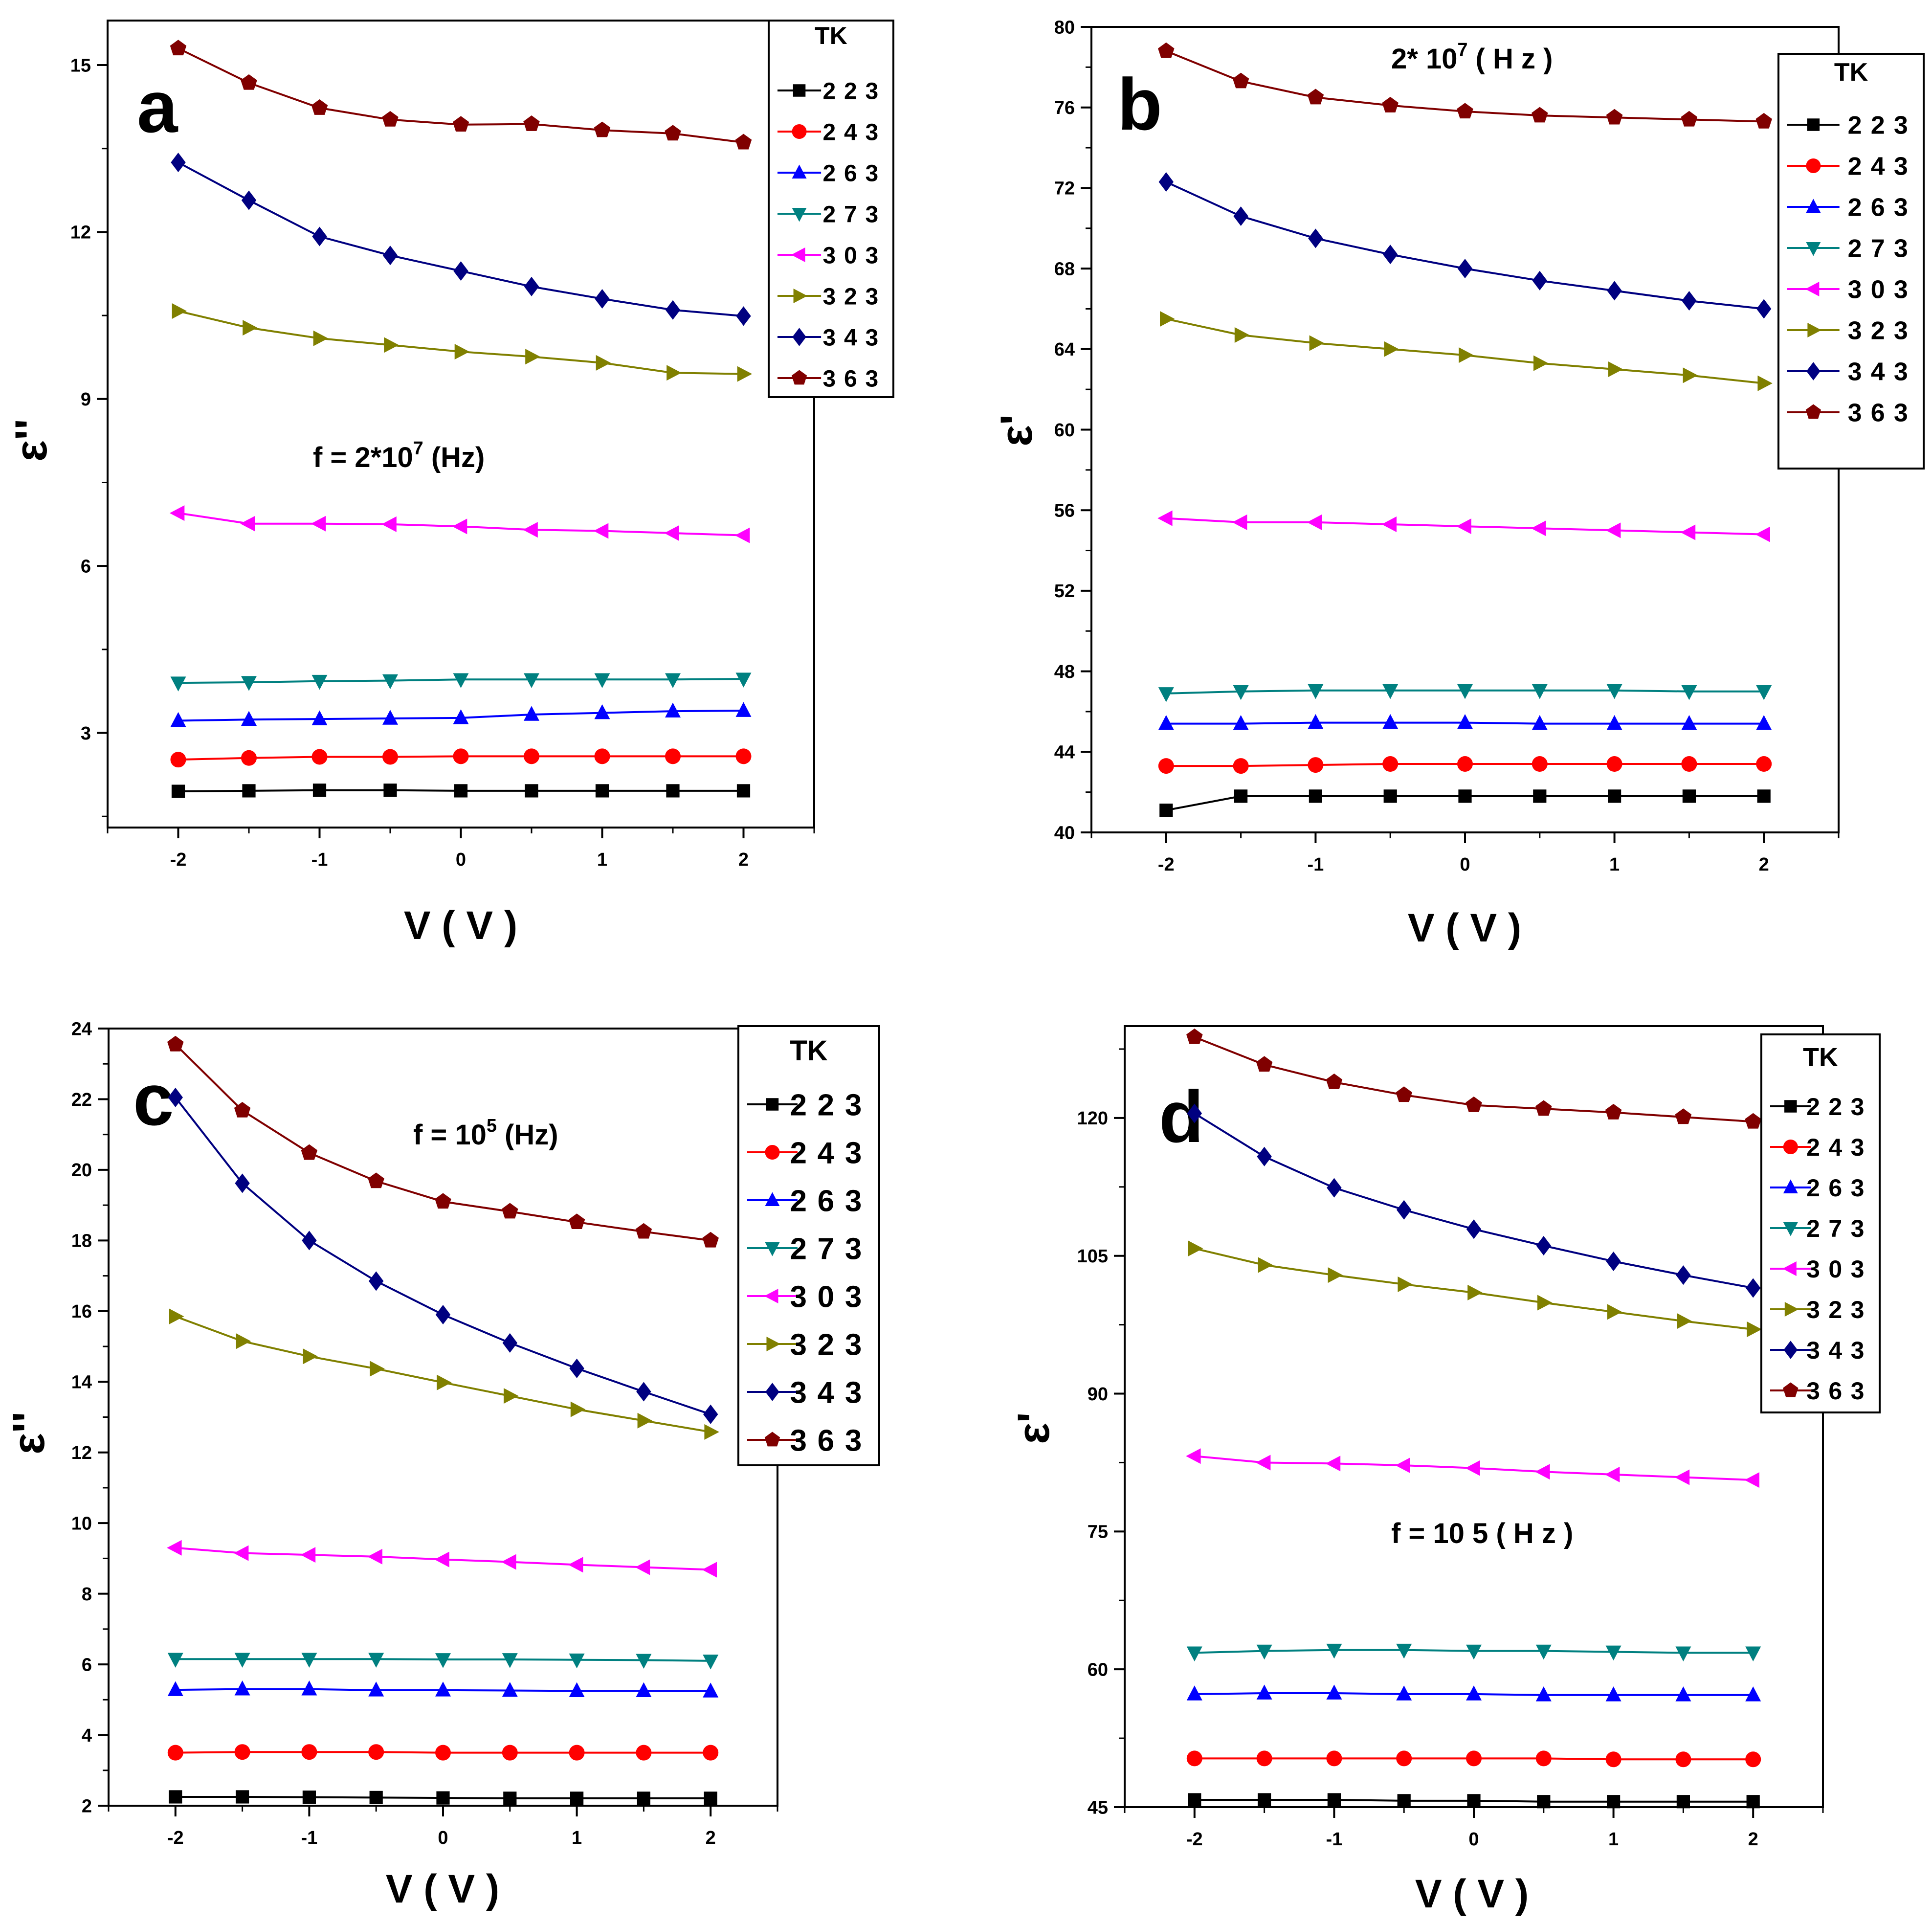 The image size is (1932, 1926). Describe the element at coordinates (87, 1736) in the screenshot. I see `y-tick-label: 4` at that location.